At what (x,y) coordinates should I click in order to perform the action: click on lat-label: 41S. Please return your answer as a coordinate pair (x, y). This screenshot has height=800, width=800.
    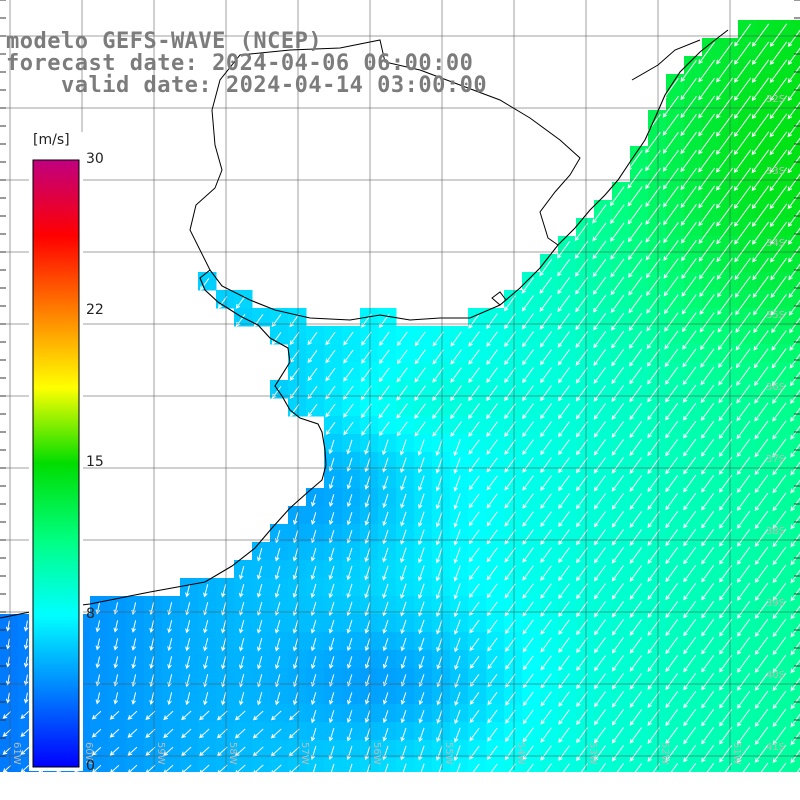
    Looking at the image, I should click on (775, 747).